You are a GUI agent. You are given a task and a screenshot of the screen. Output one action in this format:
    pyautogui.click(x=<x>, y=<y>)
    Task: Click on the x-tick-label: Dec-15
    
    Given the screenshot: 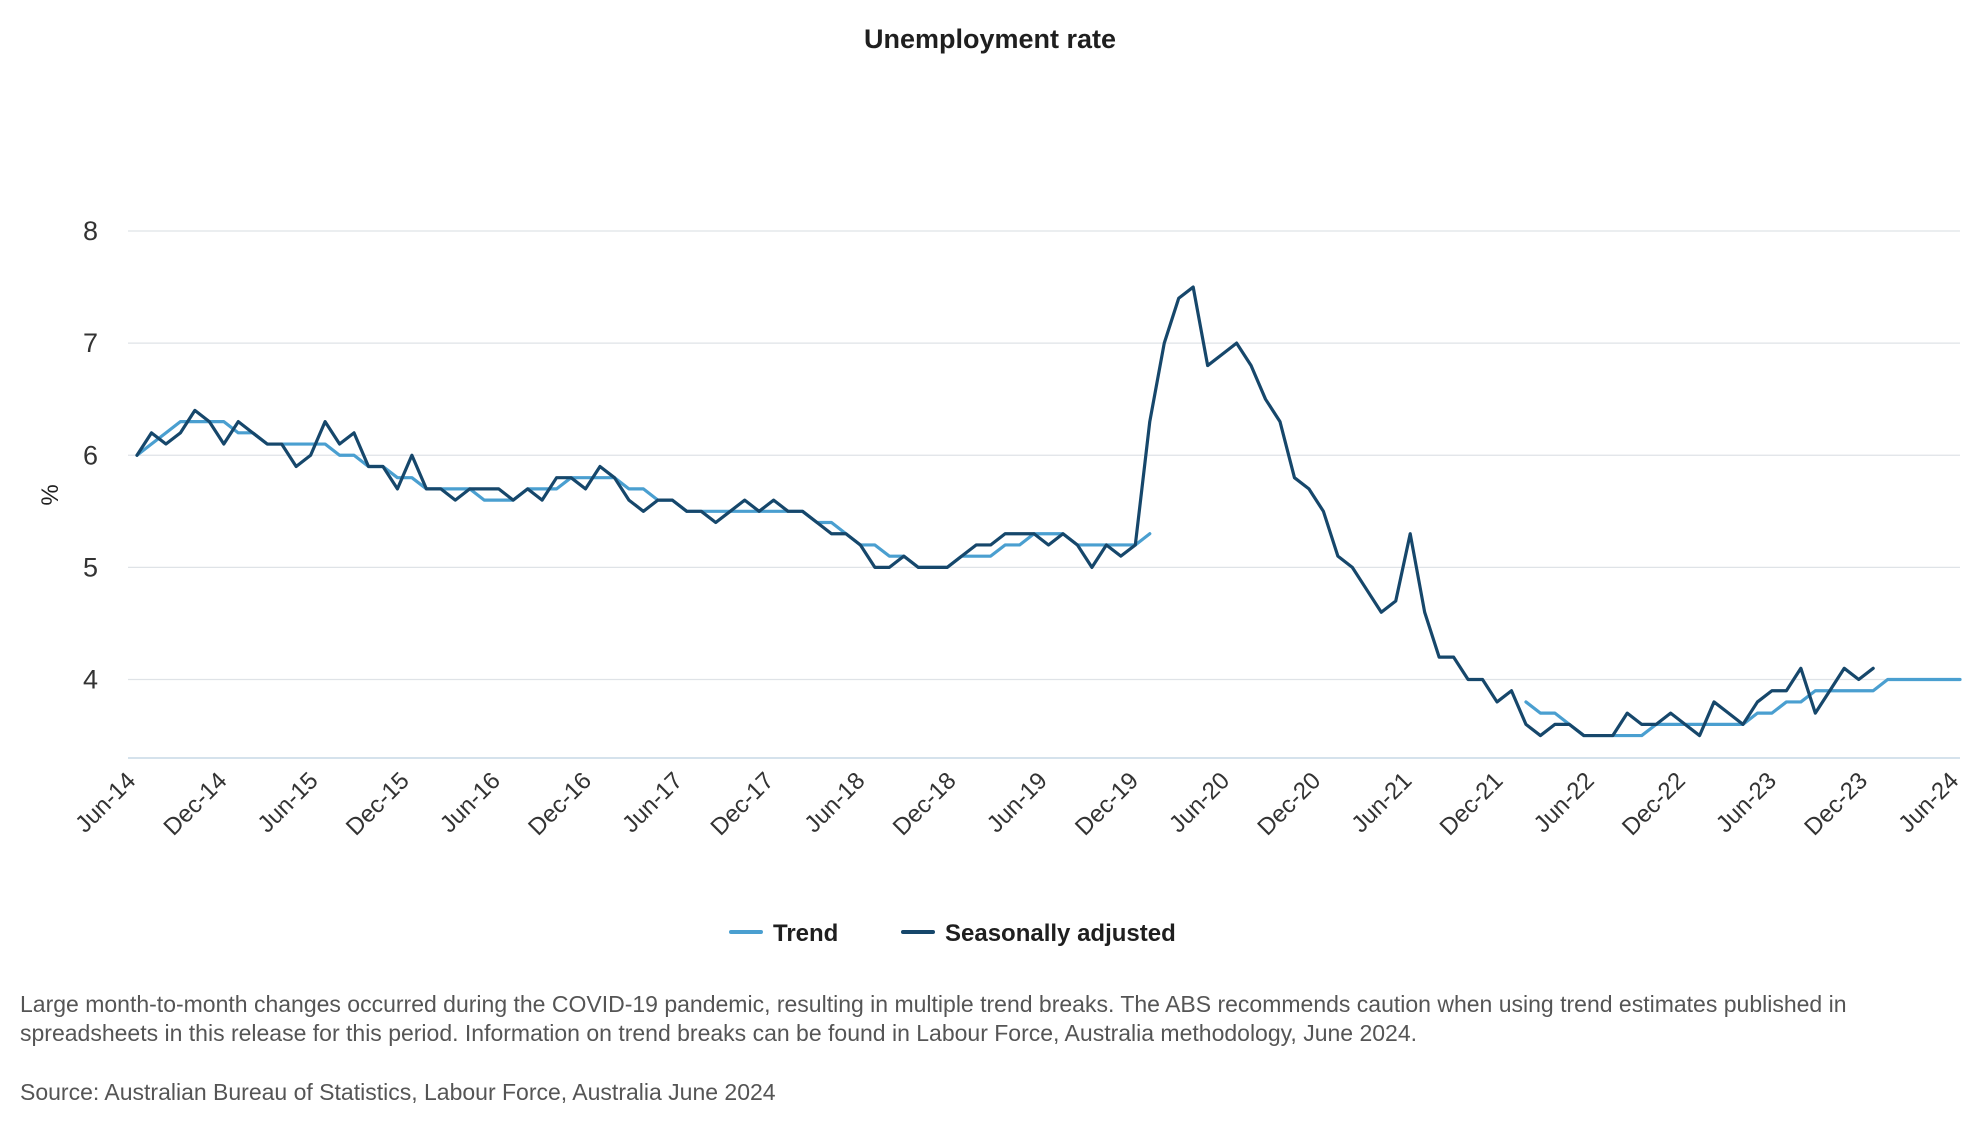 What is the action you would take?
    pyautogui.click(x=378, y=804)
    